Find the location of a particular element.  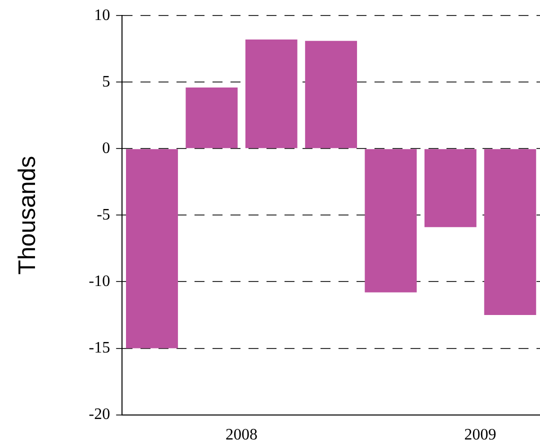

y-tick-label: -20 is located at coordinates (99, 415).